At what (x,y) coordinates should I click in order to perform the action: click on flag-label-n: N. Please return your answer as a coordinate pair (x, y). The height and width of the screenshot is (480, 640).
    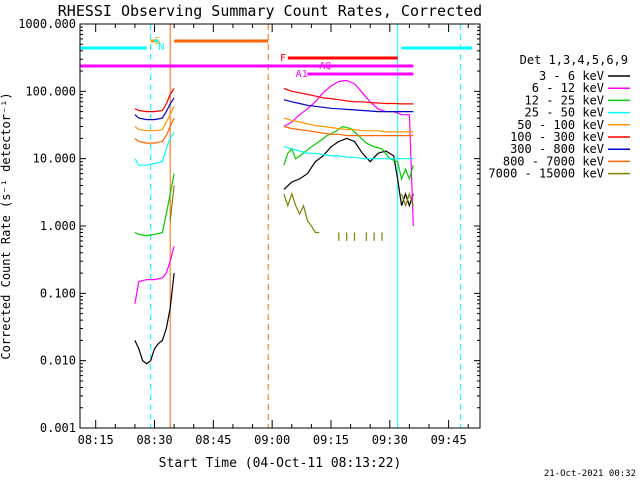
    Looking at the image, I should click on (161, 47).